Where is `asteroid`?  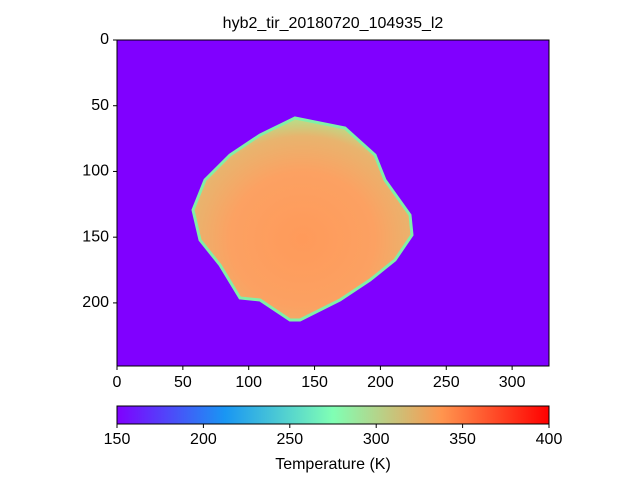
asteroid is located at coordinates (302, 219).